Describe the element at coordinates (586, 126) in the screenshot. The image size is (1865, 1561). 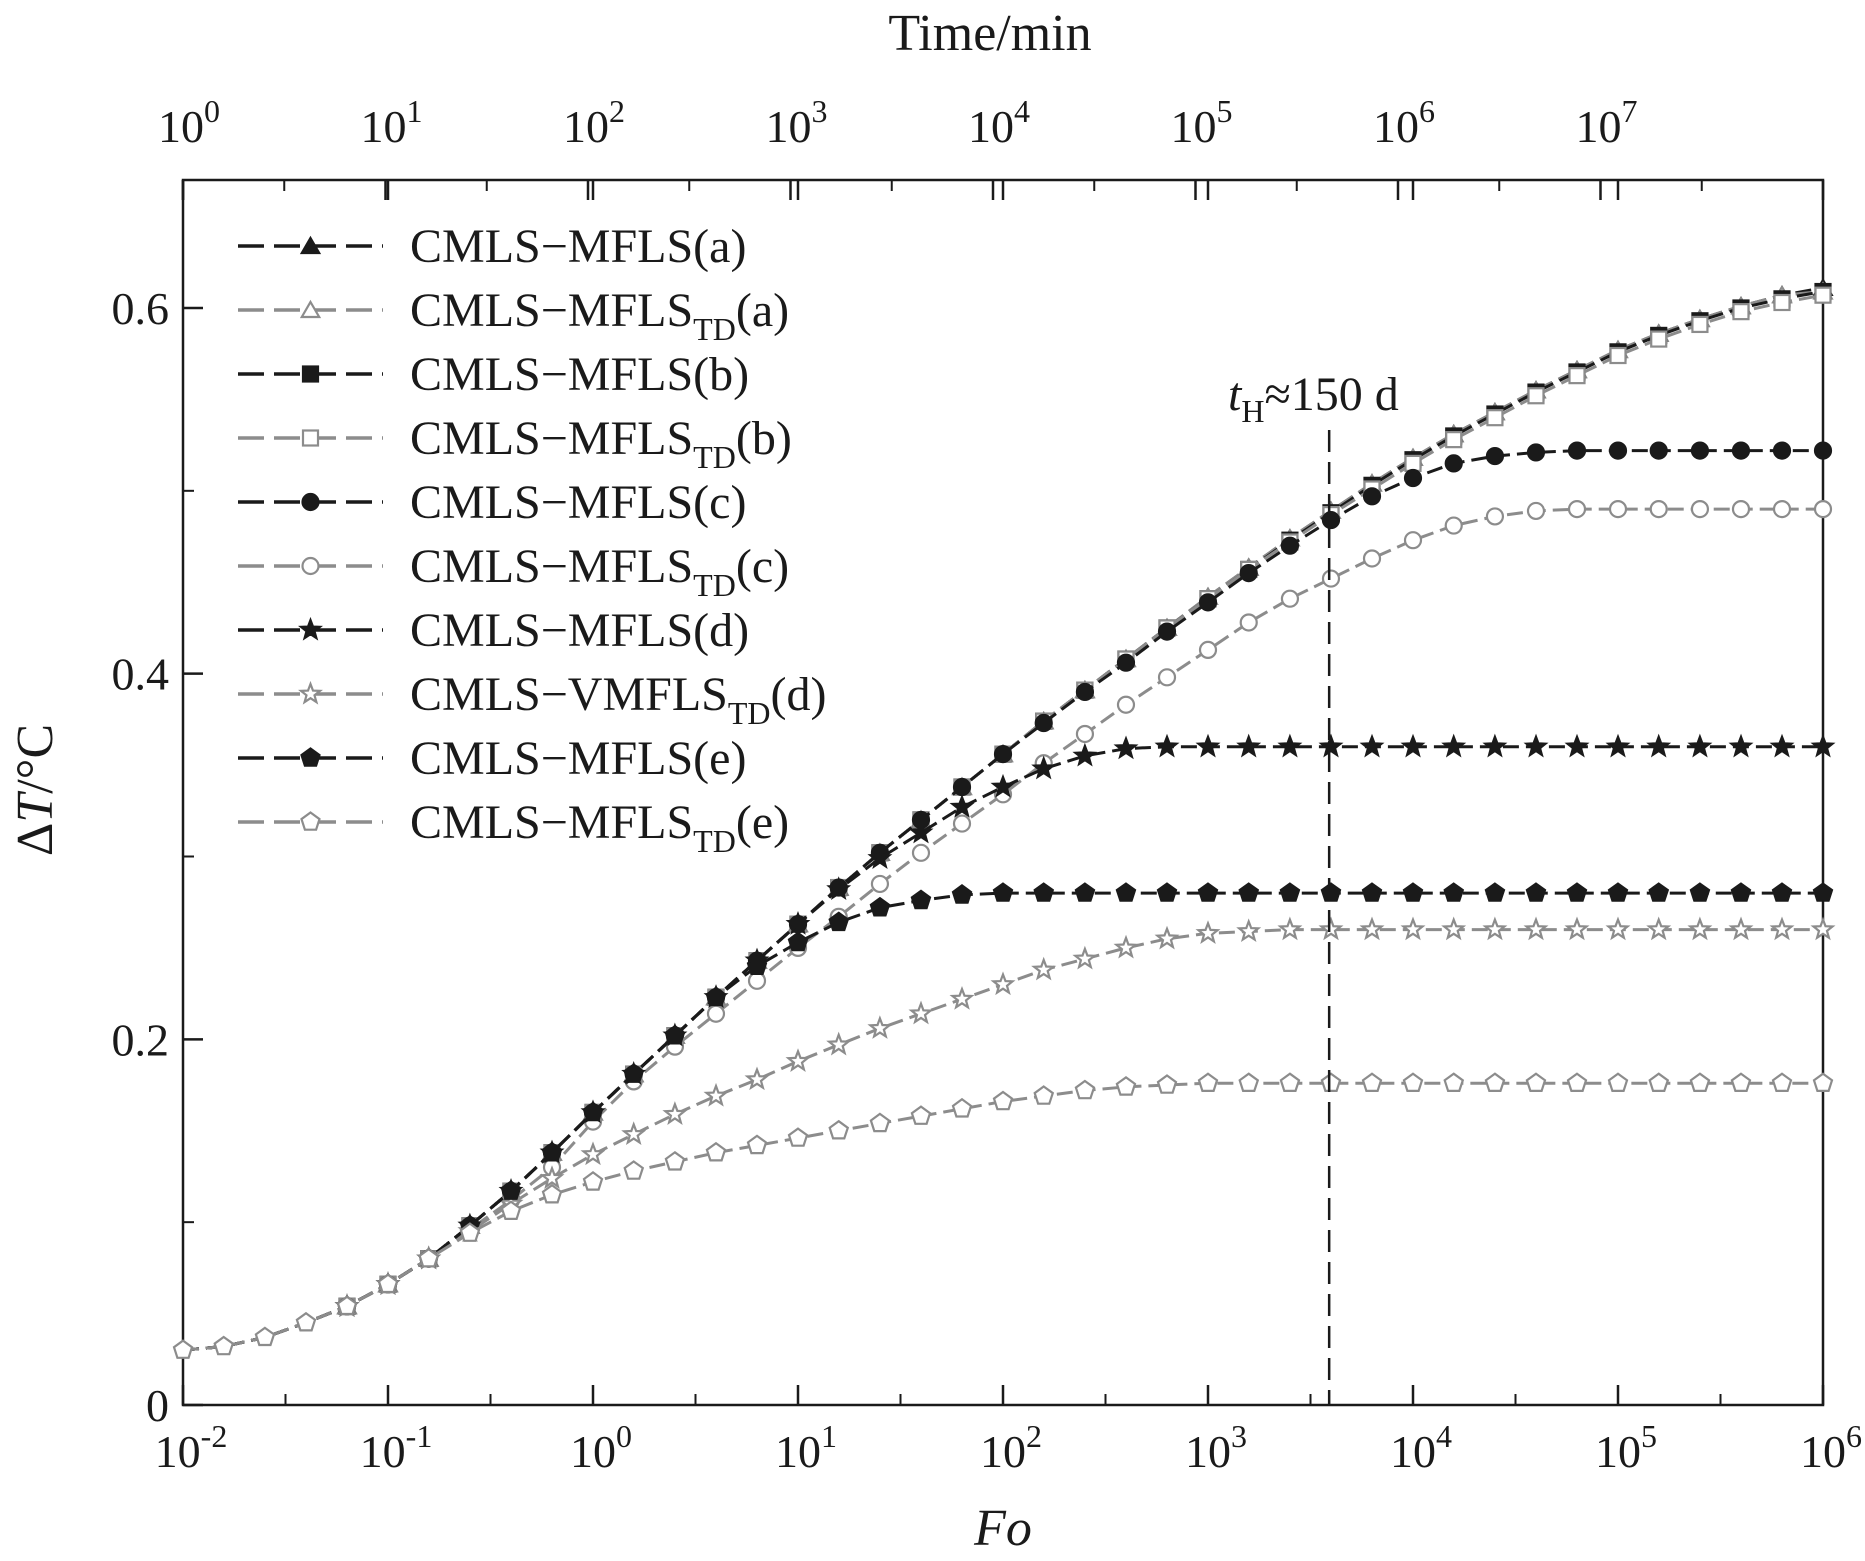
I see `x2-tick-label-2-base: 10` at that location.